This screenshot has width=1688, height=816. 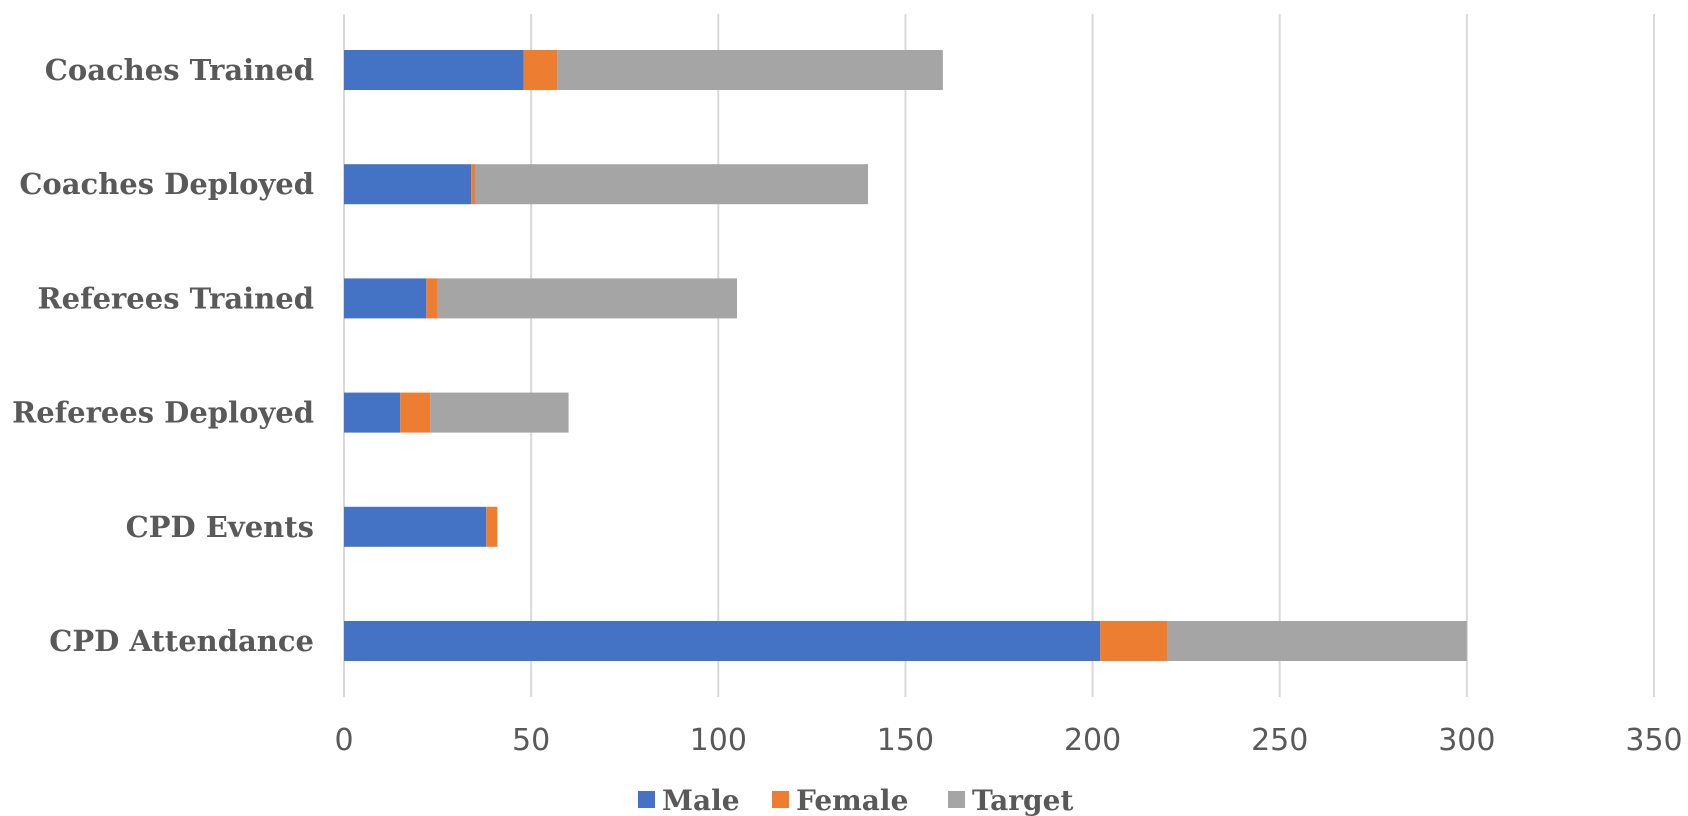 What do you see at coordinates (1653, 740) in the screenshot?
I see `x-tick-label: 350` at bounding box center [1653, 740].